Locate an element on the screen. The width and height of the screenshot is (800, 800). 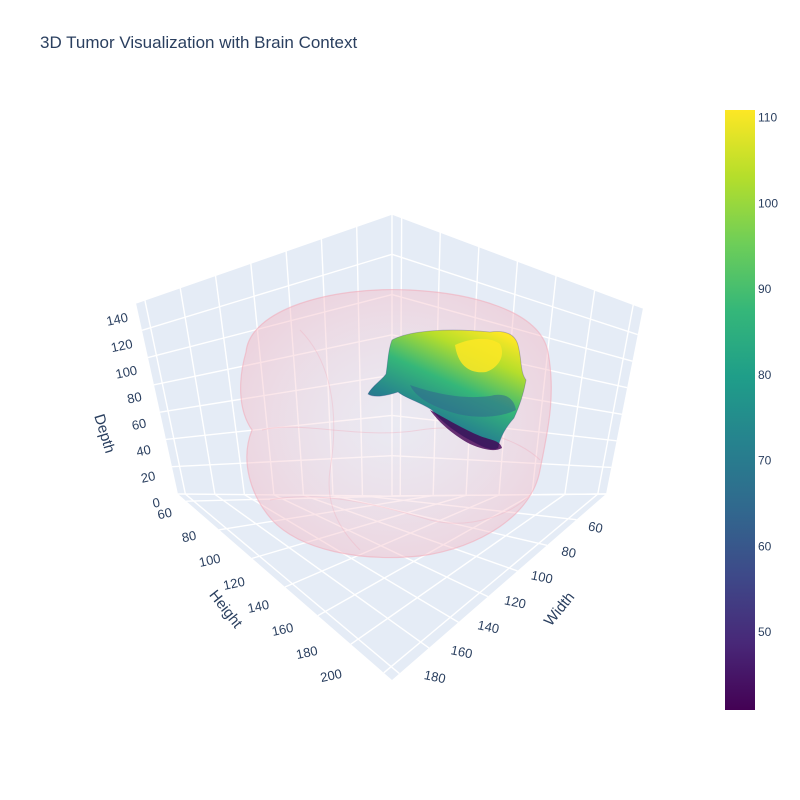
height-tick-label: 100 is located at coordinates (210, 560).